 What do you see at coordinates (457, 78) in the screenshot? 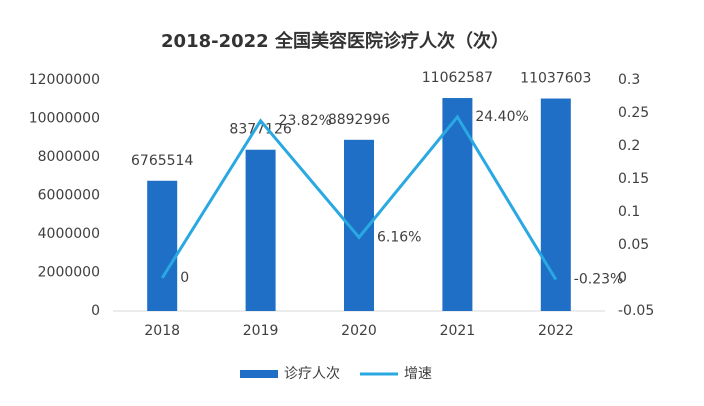
I see `bar-value-label: 11062587` at bounding box center [457, 78].